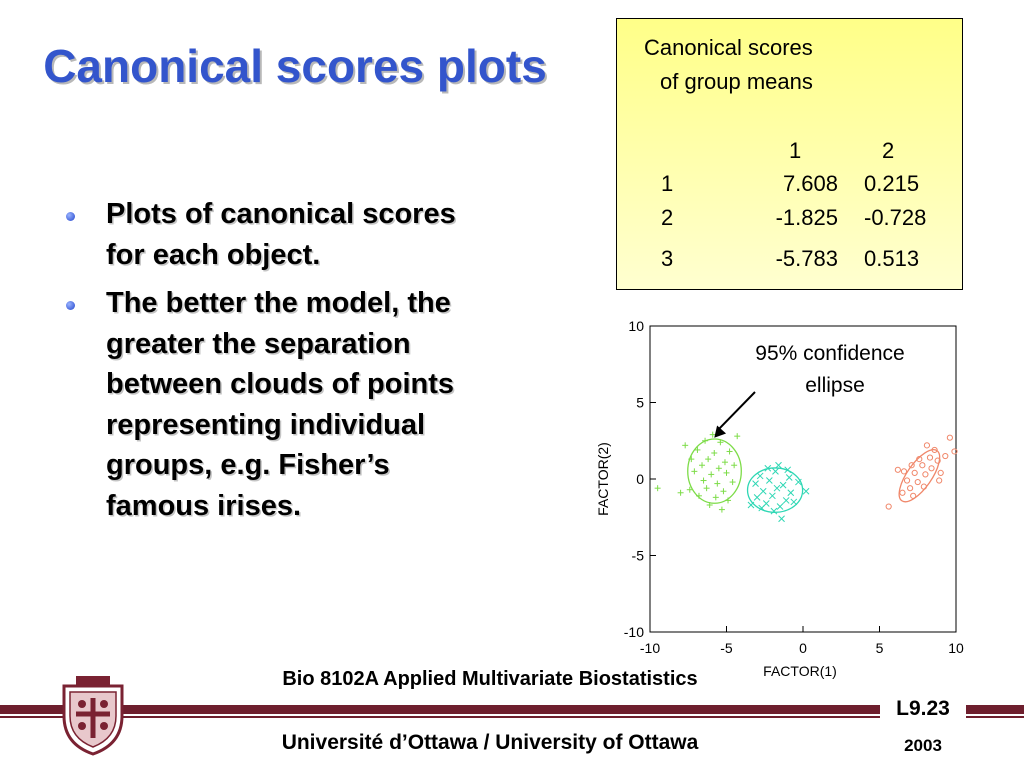 This screenshot has width=1024, height=768. What do you see at coordinates (667, 217) in the screenshot?
I see `table-row-label: 2` at bounding box center [667, 217].